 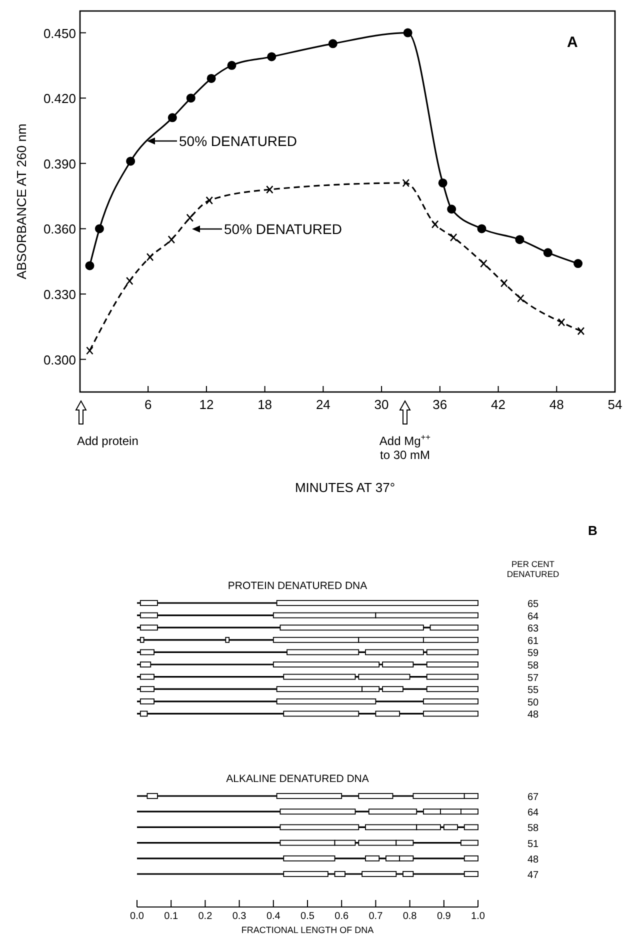 What do you see at coordinates (498, 404) in the screenshot?
I see `x-tick-label: 42` at bounding box center [498, 404].